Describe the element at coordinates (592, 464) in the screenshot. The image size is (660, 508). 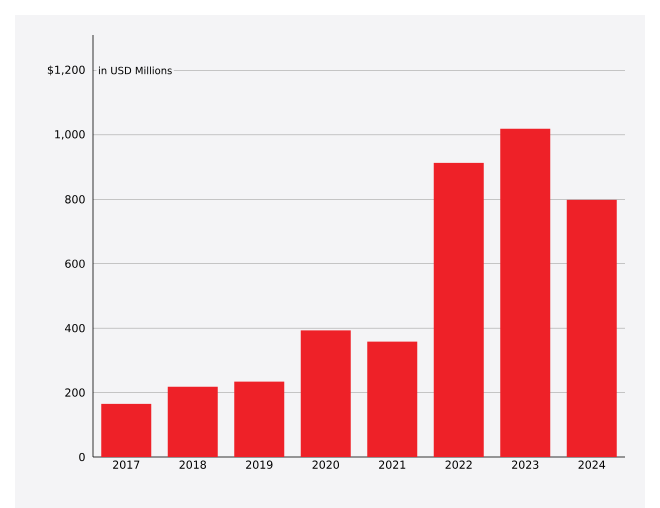
I see `x-tick-label: 2024` at that location.